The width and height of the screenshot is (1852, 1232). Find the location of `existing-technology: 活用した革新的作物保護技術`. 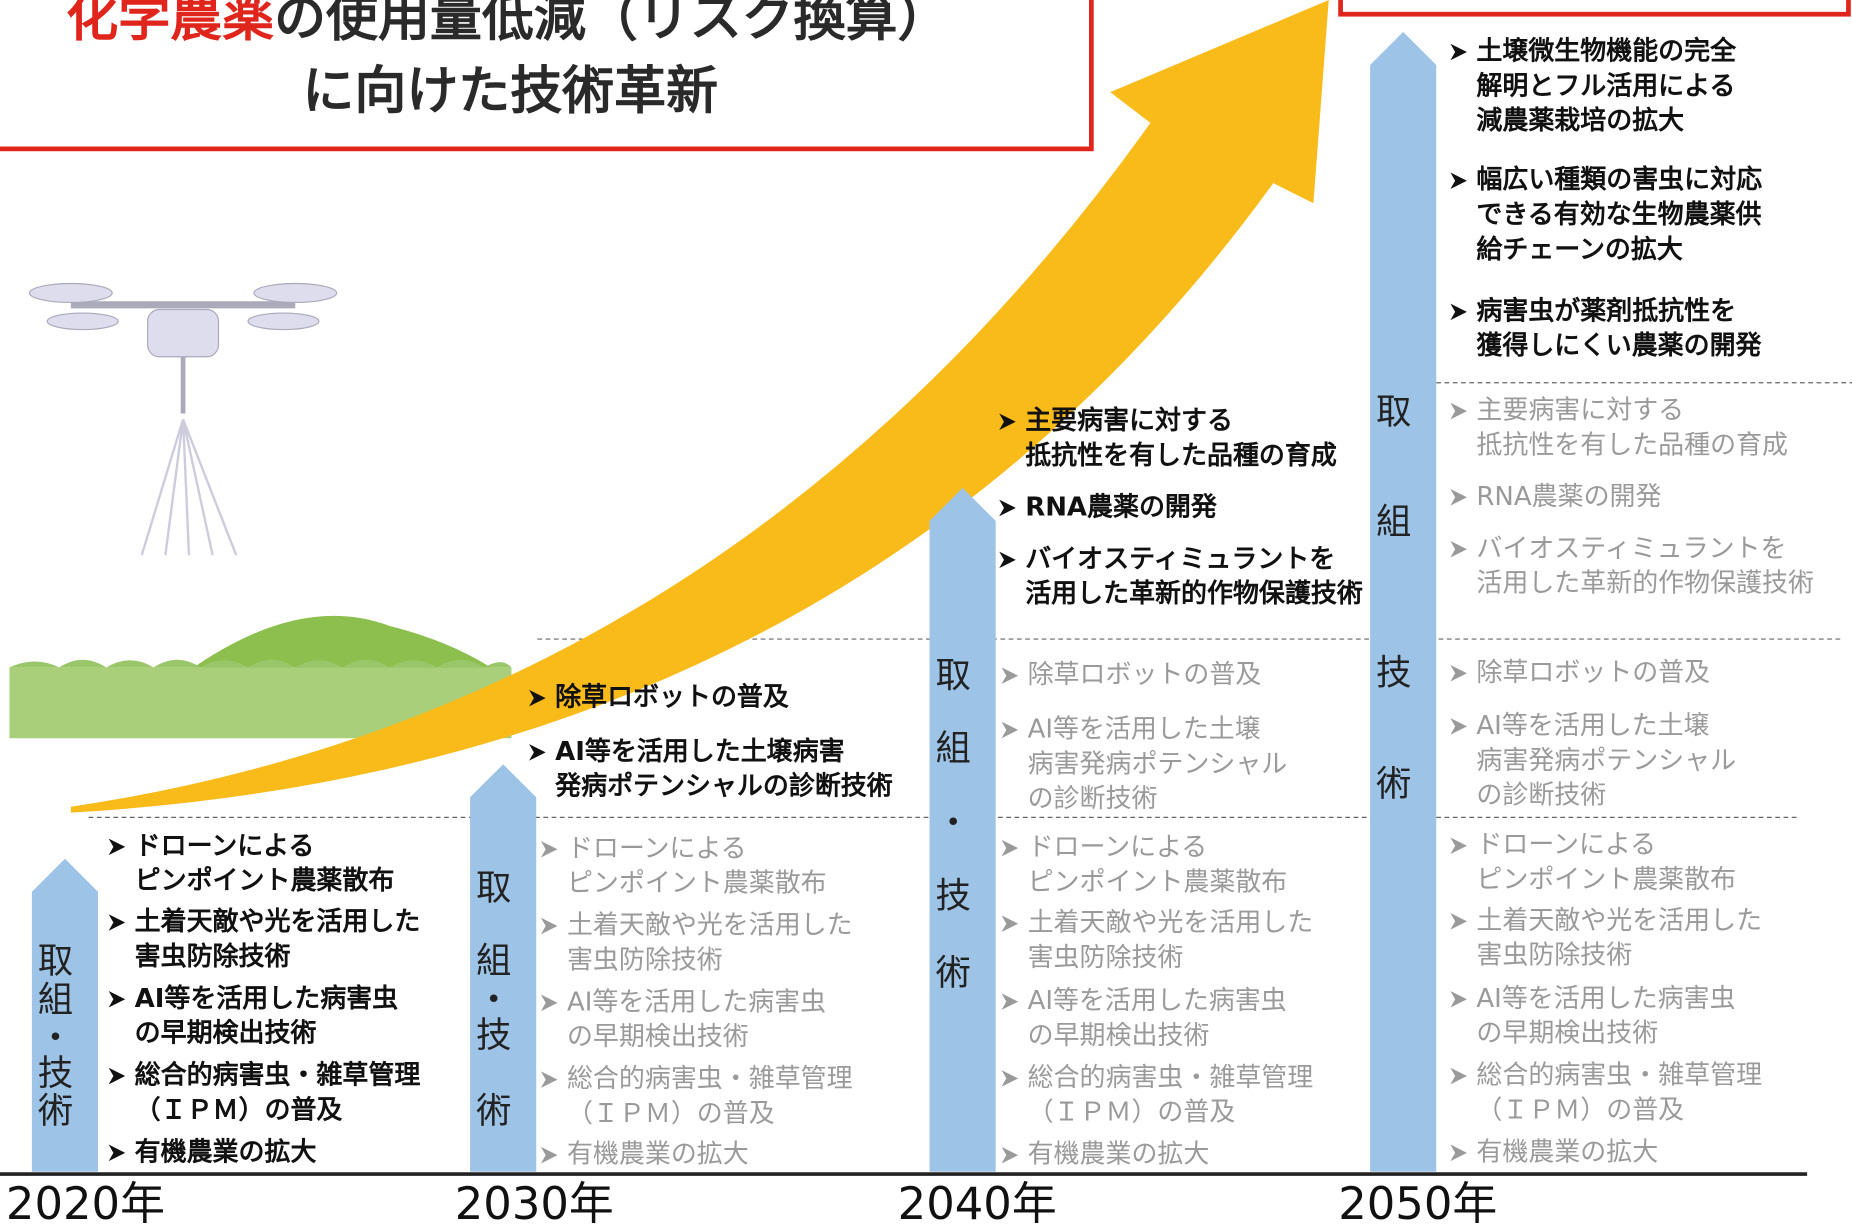

existing-technology: 活用した革新的作物保護技術 is located at coordinates (1645, 584).